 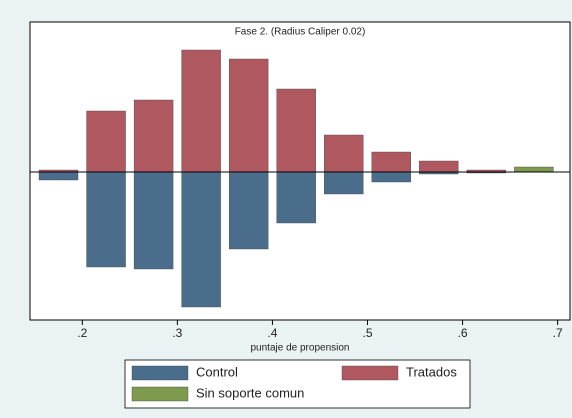 What do you see at coordinates (217, 371) in the screenshot?
I see `legend-label: Control` at bounding box center [217, 371].